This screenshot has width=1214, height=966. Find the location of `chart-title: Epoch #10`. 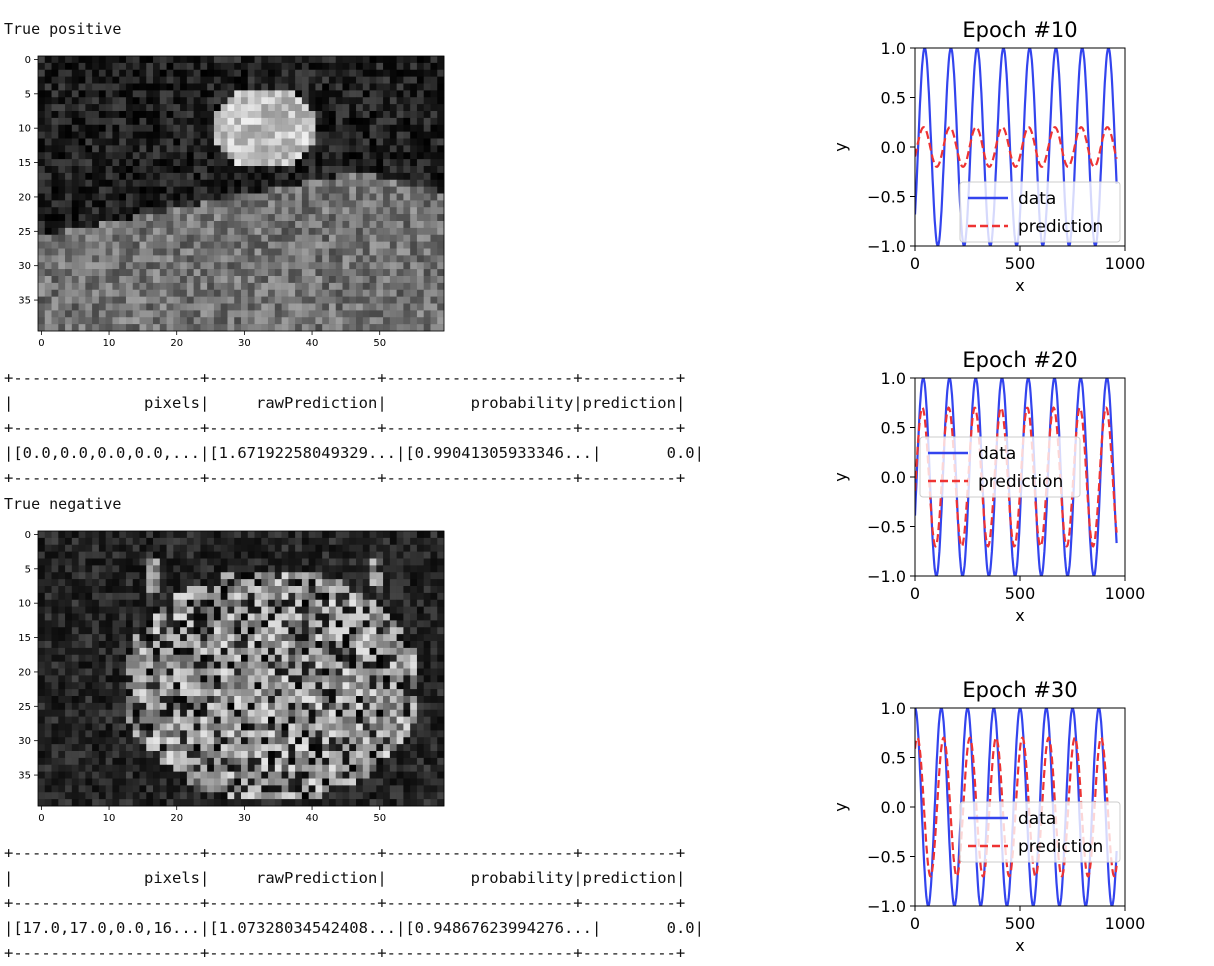

chart-title: Epoch #10 is located at coordinates (1019, 30).